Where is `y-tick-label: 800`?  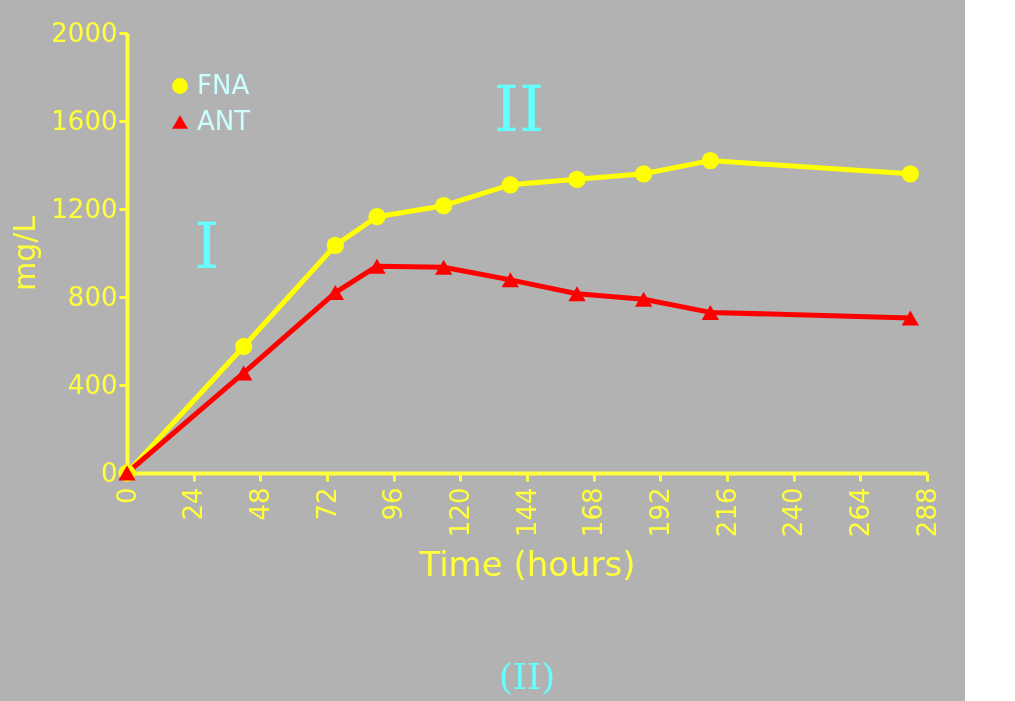
y-tick-label: 800 is located at coordinates (92, 296).